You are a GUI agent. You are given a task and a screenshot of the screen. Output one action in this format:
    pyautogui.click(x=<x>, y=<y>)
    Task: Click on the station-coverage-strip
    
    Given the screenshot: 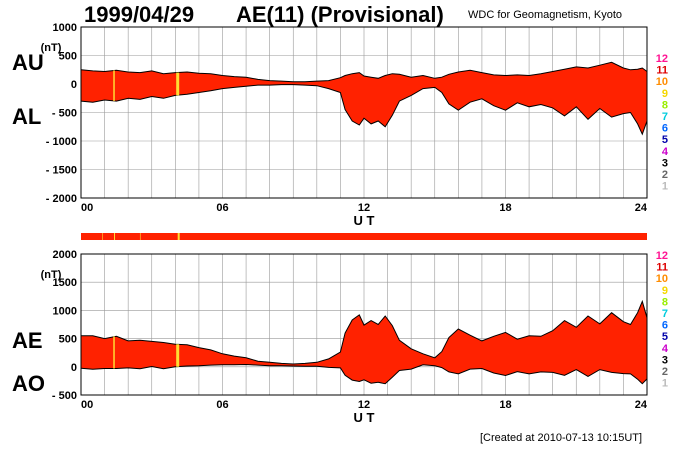 What is the action you would take?
    pyautogui.click(x=364, y=236)
    